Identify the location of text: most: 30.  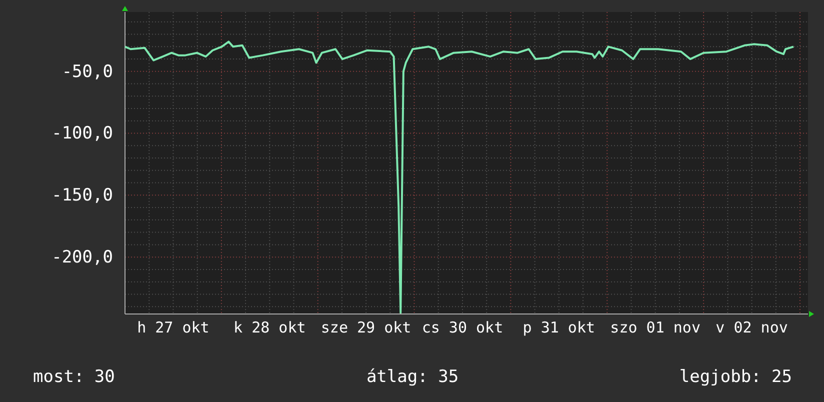
(74, 377).